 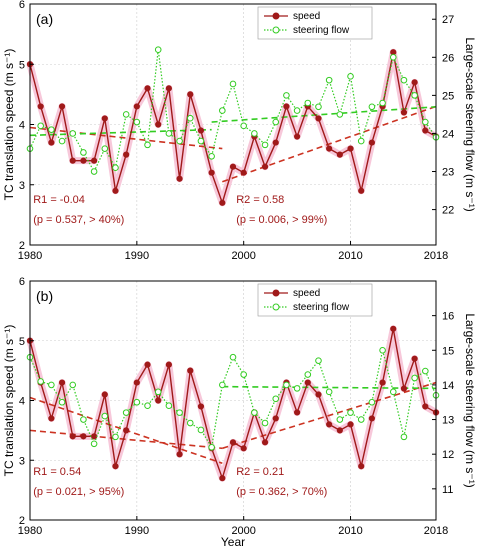 I want to click on panel-b-steering-point-1996, so click(x=201, y=430).